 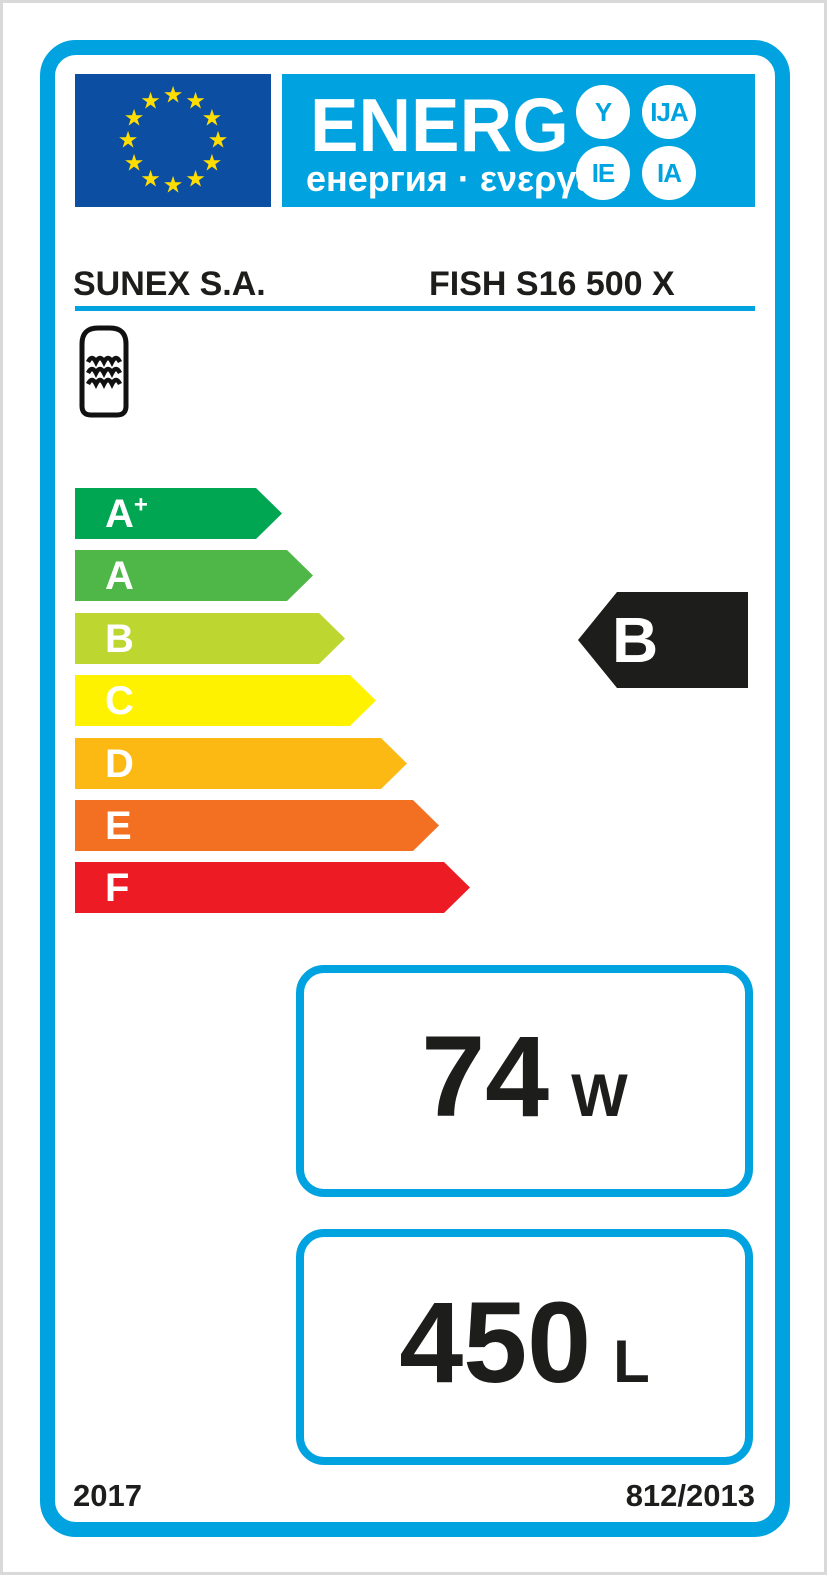 I want to click on header-divider, so click(x=415, y=308).